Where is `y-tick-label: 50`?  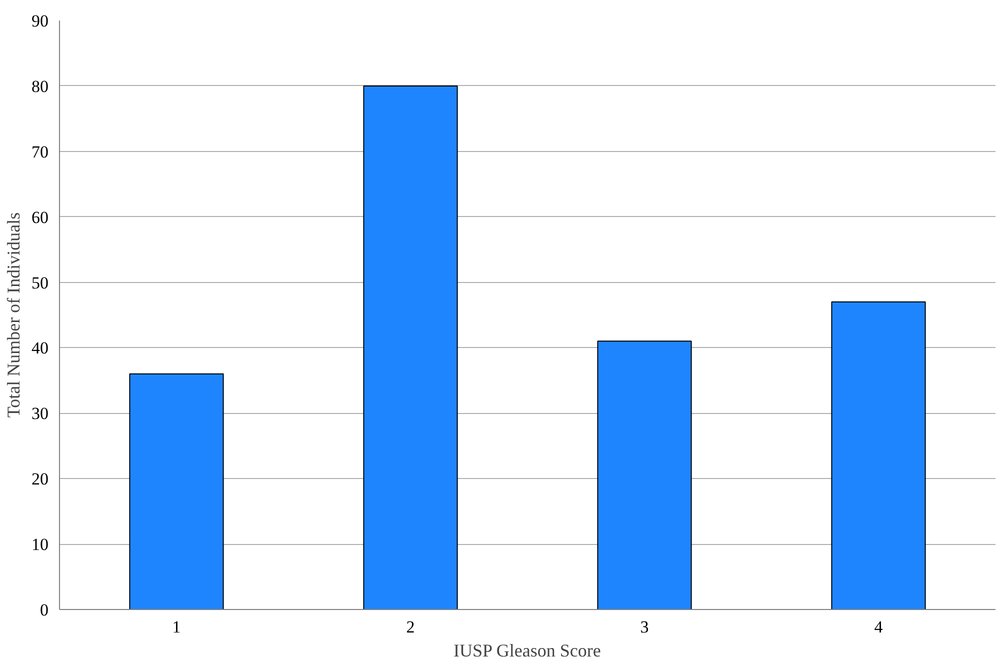
y-tick-label: 50 is located at coordinates (40, 282).